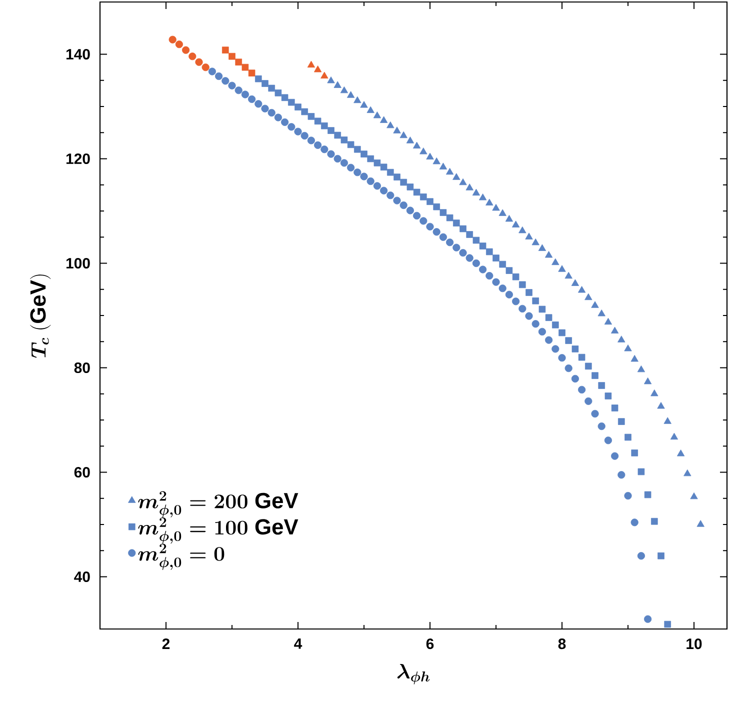 This screenshot has width=730, height=721. What do you see at coordinates (218, 504) in the screenshot?
I see `legend-label: $\boldsymbol{m^{2}_{\phi,0}=200}\ \mathbf{GeV}$` at bounding box center [218, 504].